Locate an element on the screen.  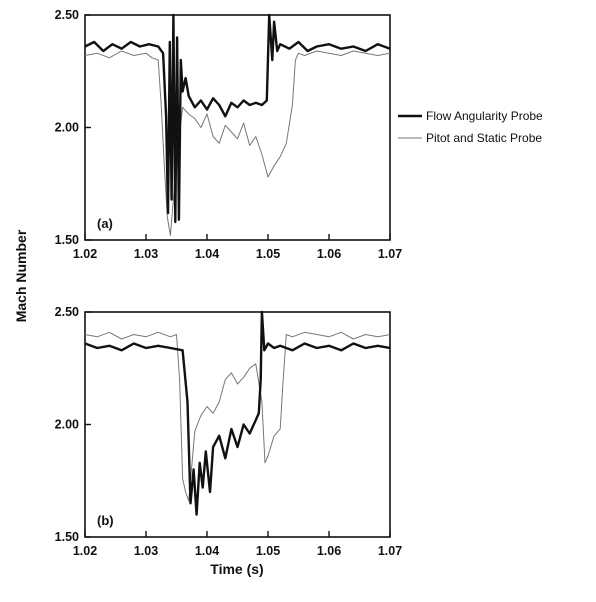
panel-b-label: (b) is located at coordinates (105, 520).